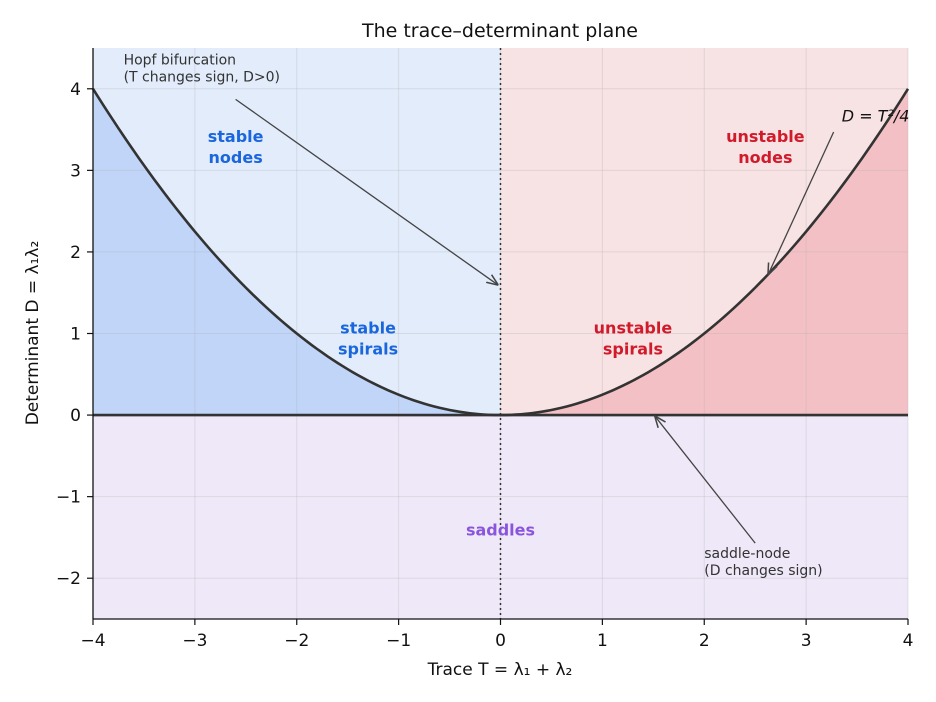  Describe the element at coordinates (75, 335) in the screenshot. I see `y-tick-label: 1` at that location.